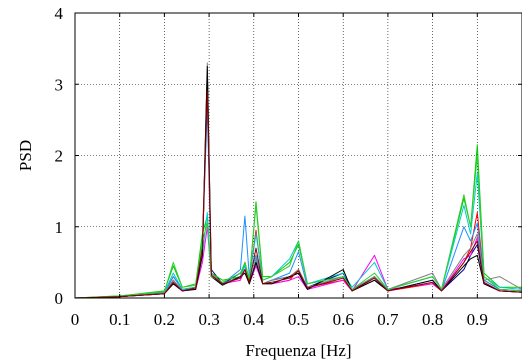 This screenshot has width=522, height=364. Describe the element at coordinates (208, 319) in the screenshot. I see `x-tick-label: 0.3` at that location.